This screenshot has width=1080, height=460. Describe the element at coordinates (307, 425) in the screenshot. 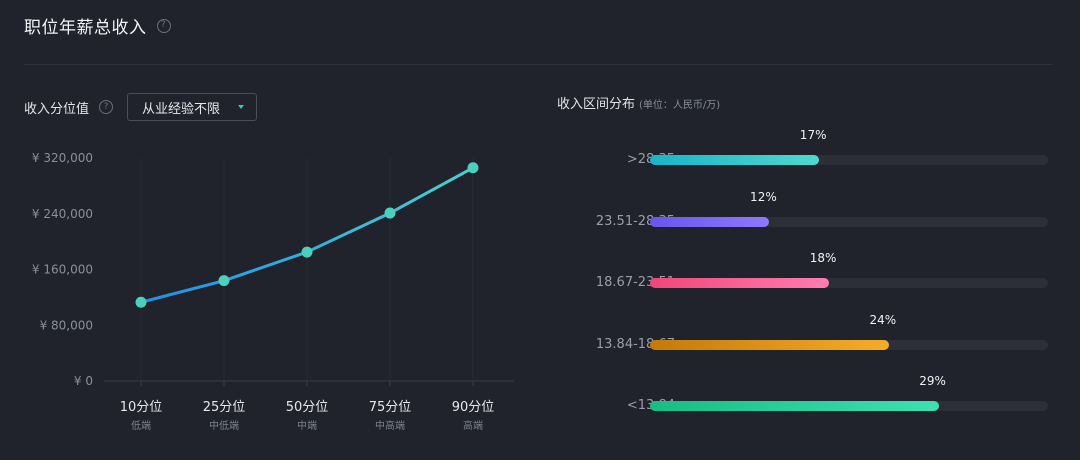

I see `x-tick-sublabel: 中端` at that location.